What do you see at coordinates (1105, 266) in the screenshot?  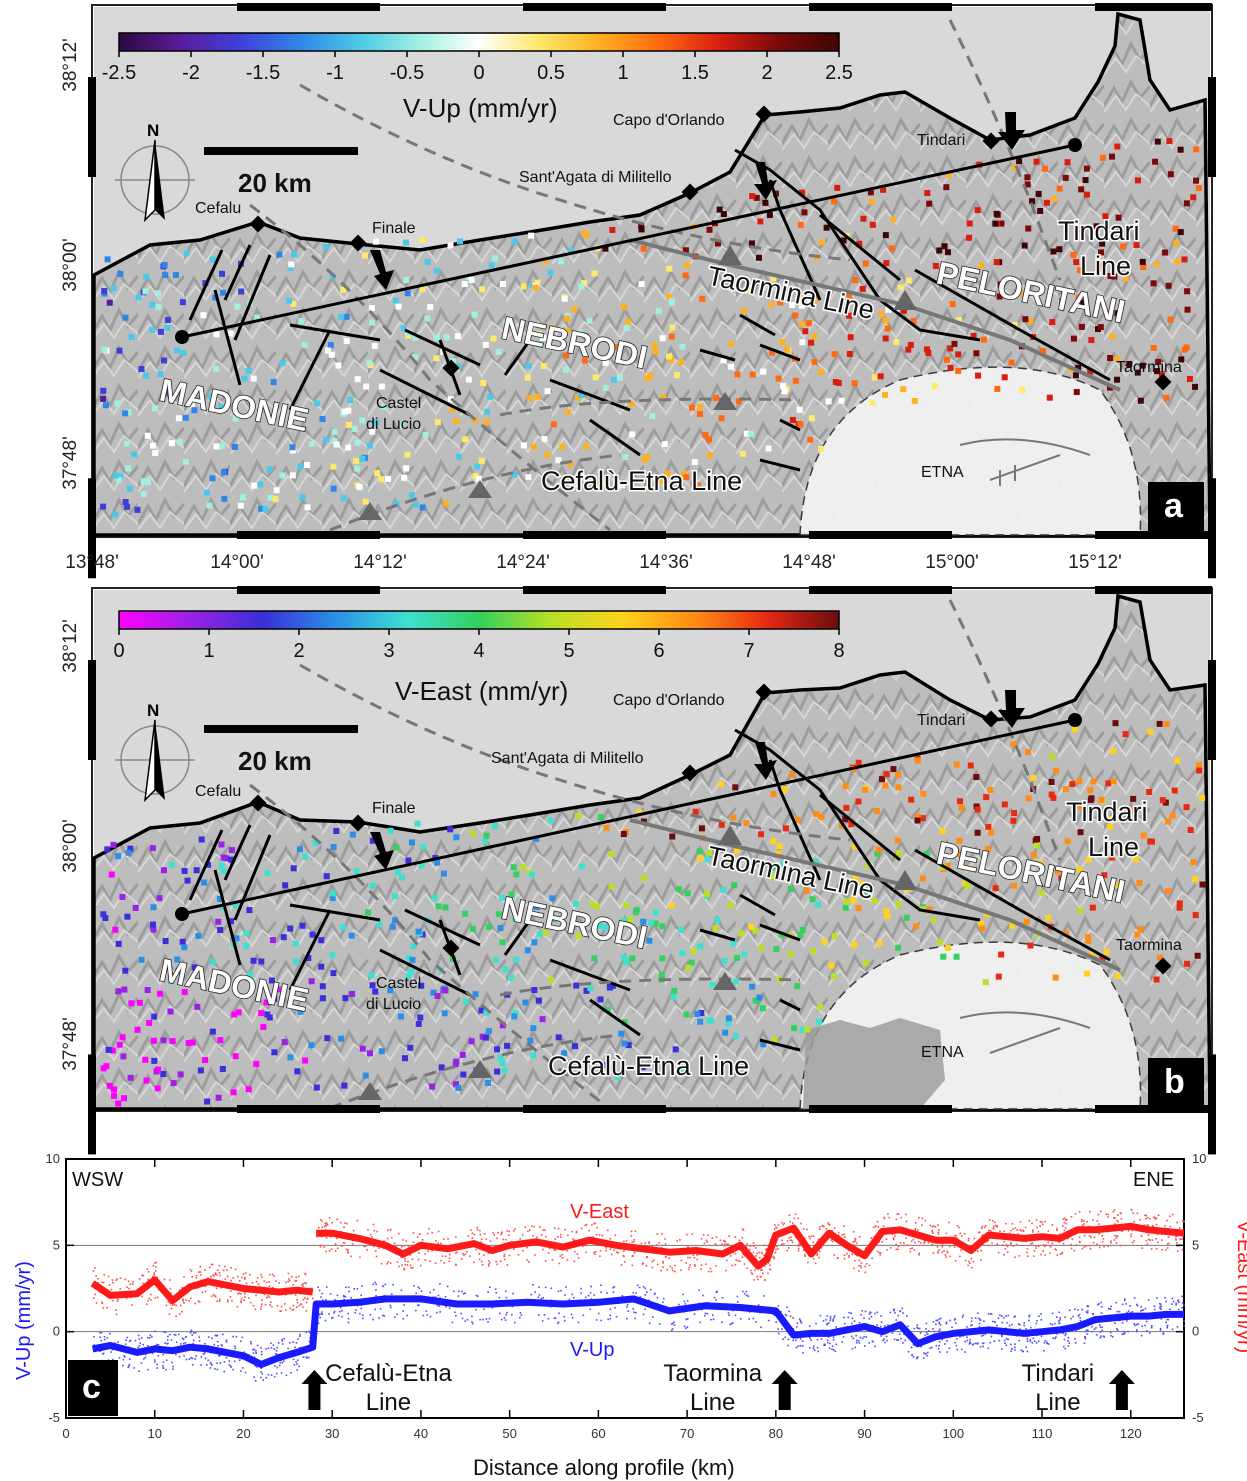 I see `label-tindari-line-2: Line` at bounding box center [1105, 266].